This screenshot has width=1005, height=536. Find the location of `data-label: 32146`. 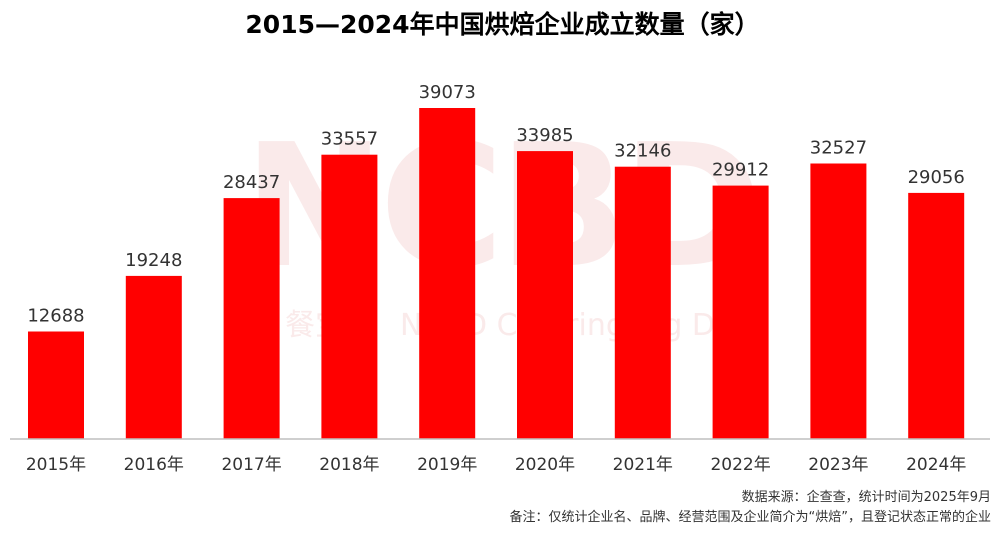

data-label: 32146 is located at coordinates (642, 151).